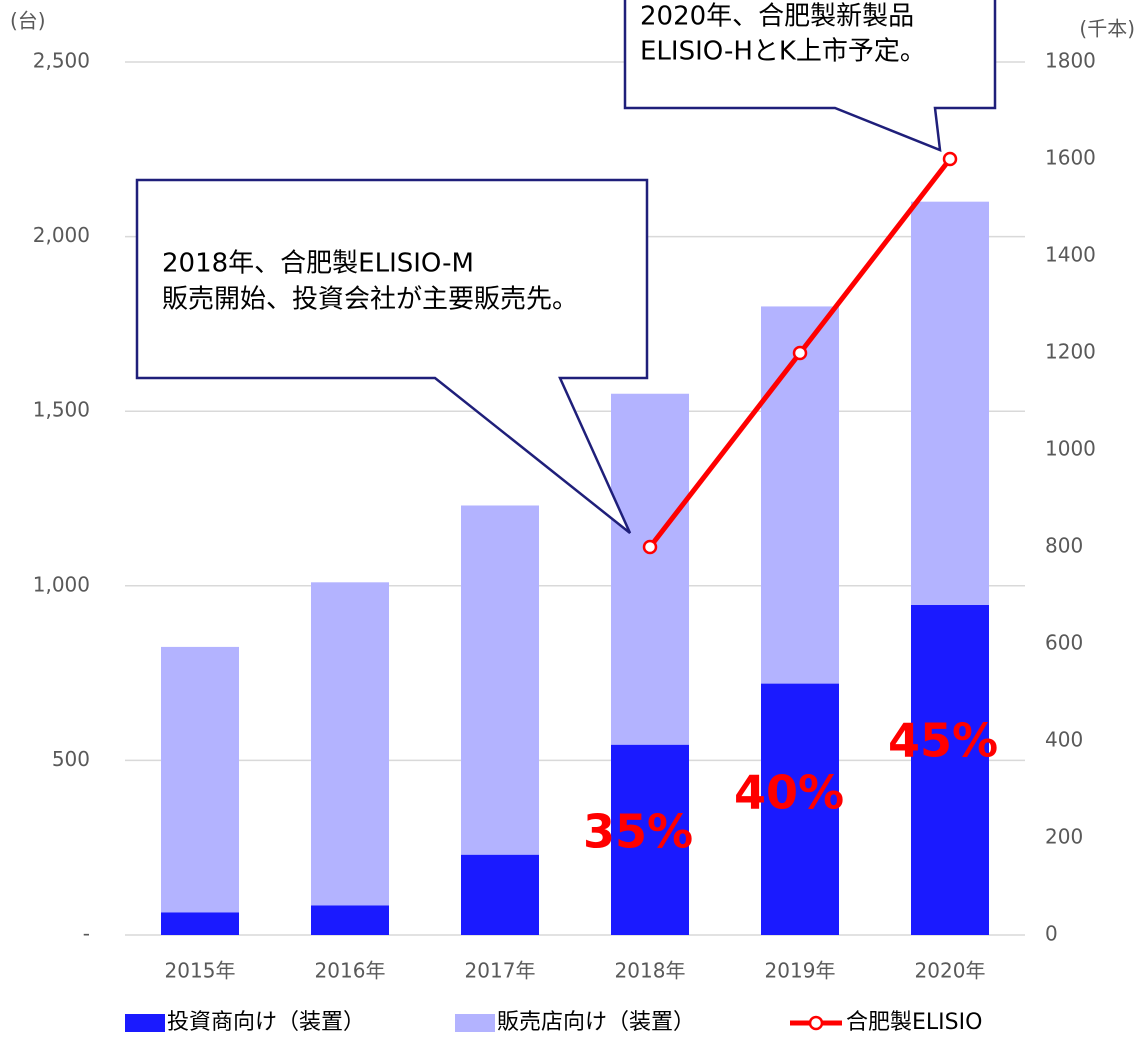 Image resolution: width=1143 pixels, height=1046 pixels. Describe the element at coordinates (71, 759) in the screenshot. I see `y-tick-label: 500` at that location.